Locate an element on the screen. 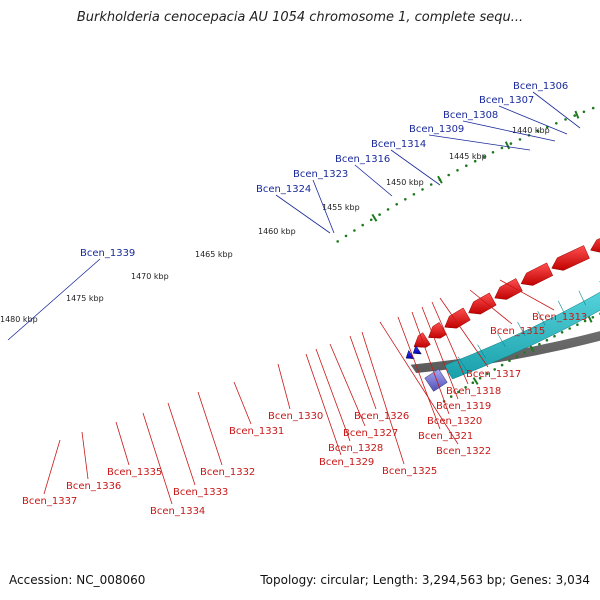 This screenshot has height=600, width=600. gene-label: Bcen_1327 is located at coordinates (370, 433).